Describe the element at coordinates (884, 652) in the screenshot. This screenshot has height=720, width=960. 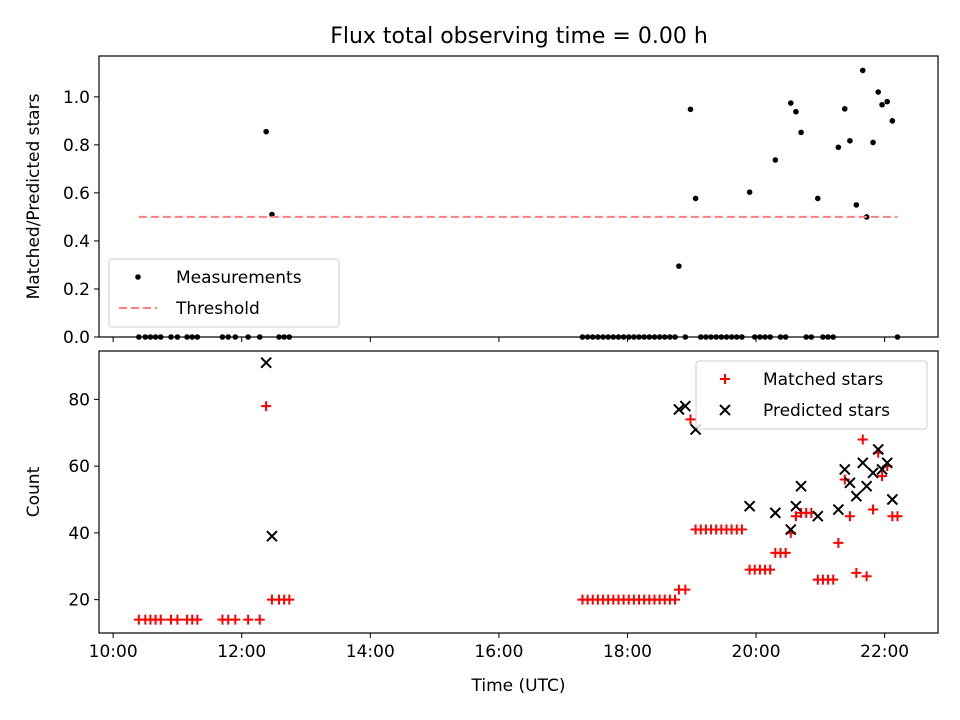
I see `x-tick-label: 22:00` at that location.